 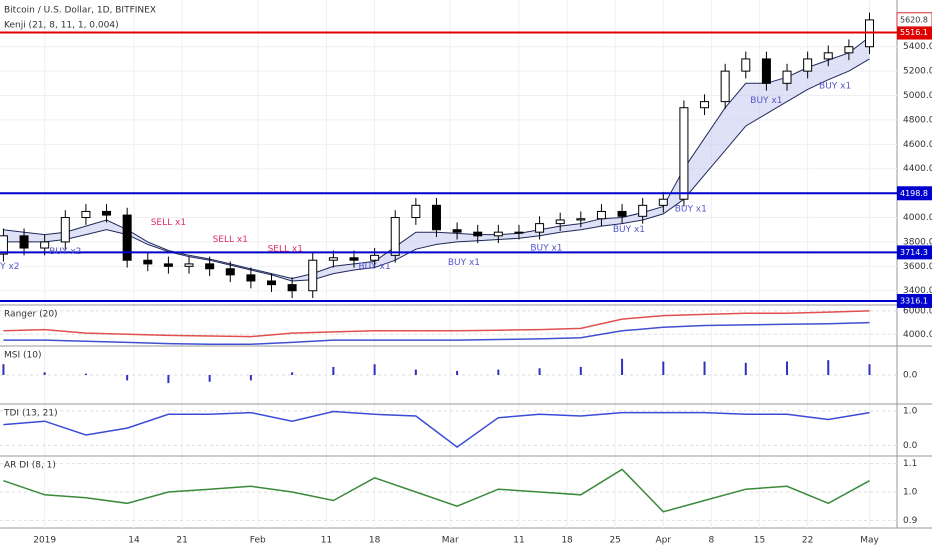 What do you see at coordinates (807, 541) in the screenshot?
I see `x-tick-label: 22` at bounding box center [807, 541].